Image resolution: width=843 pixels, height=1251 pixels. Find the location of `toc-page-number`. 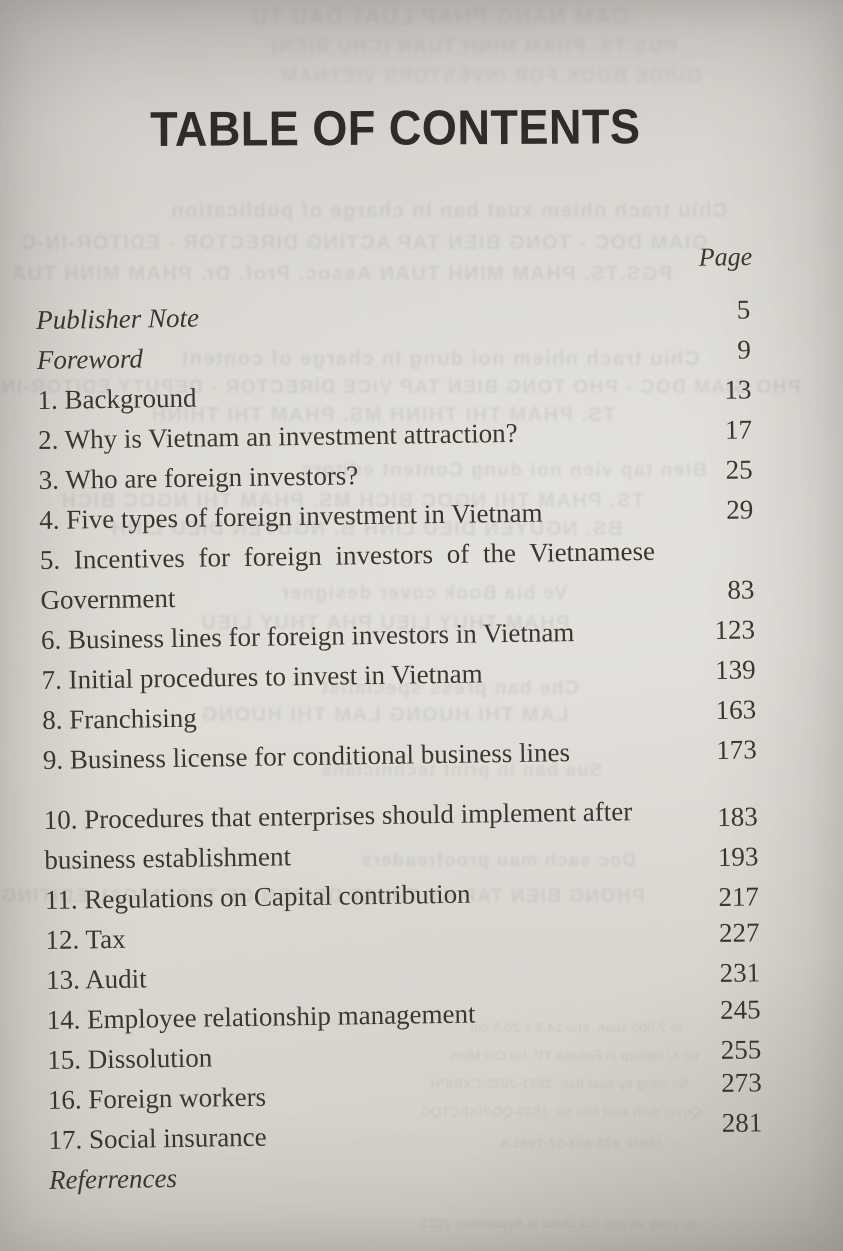

toc-page-number is located at coordinates (727, 1189).